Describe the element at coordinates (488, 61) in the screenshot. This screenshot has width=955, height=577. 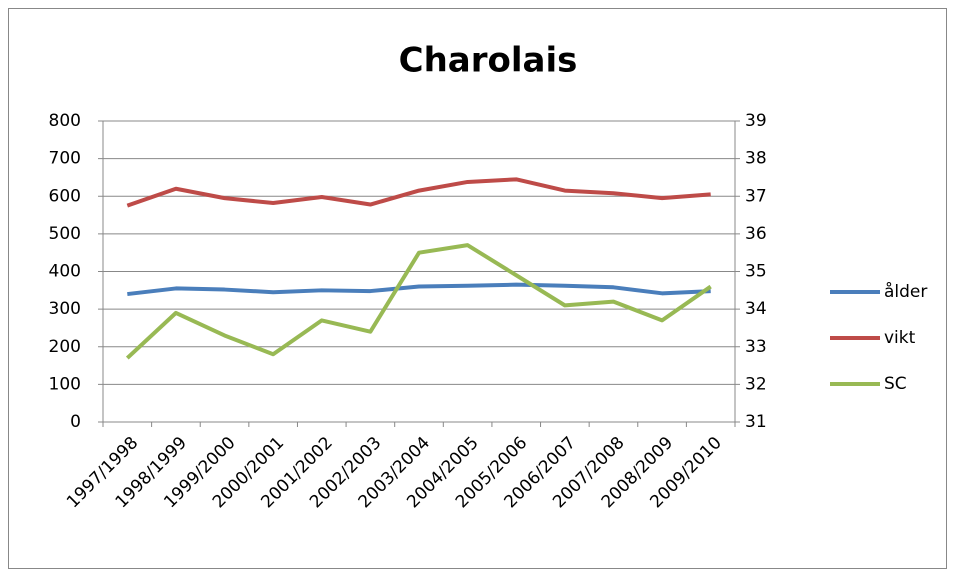
I see `chart-title: Charolais` at that location.